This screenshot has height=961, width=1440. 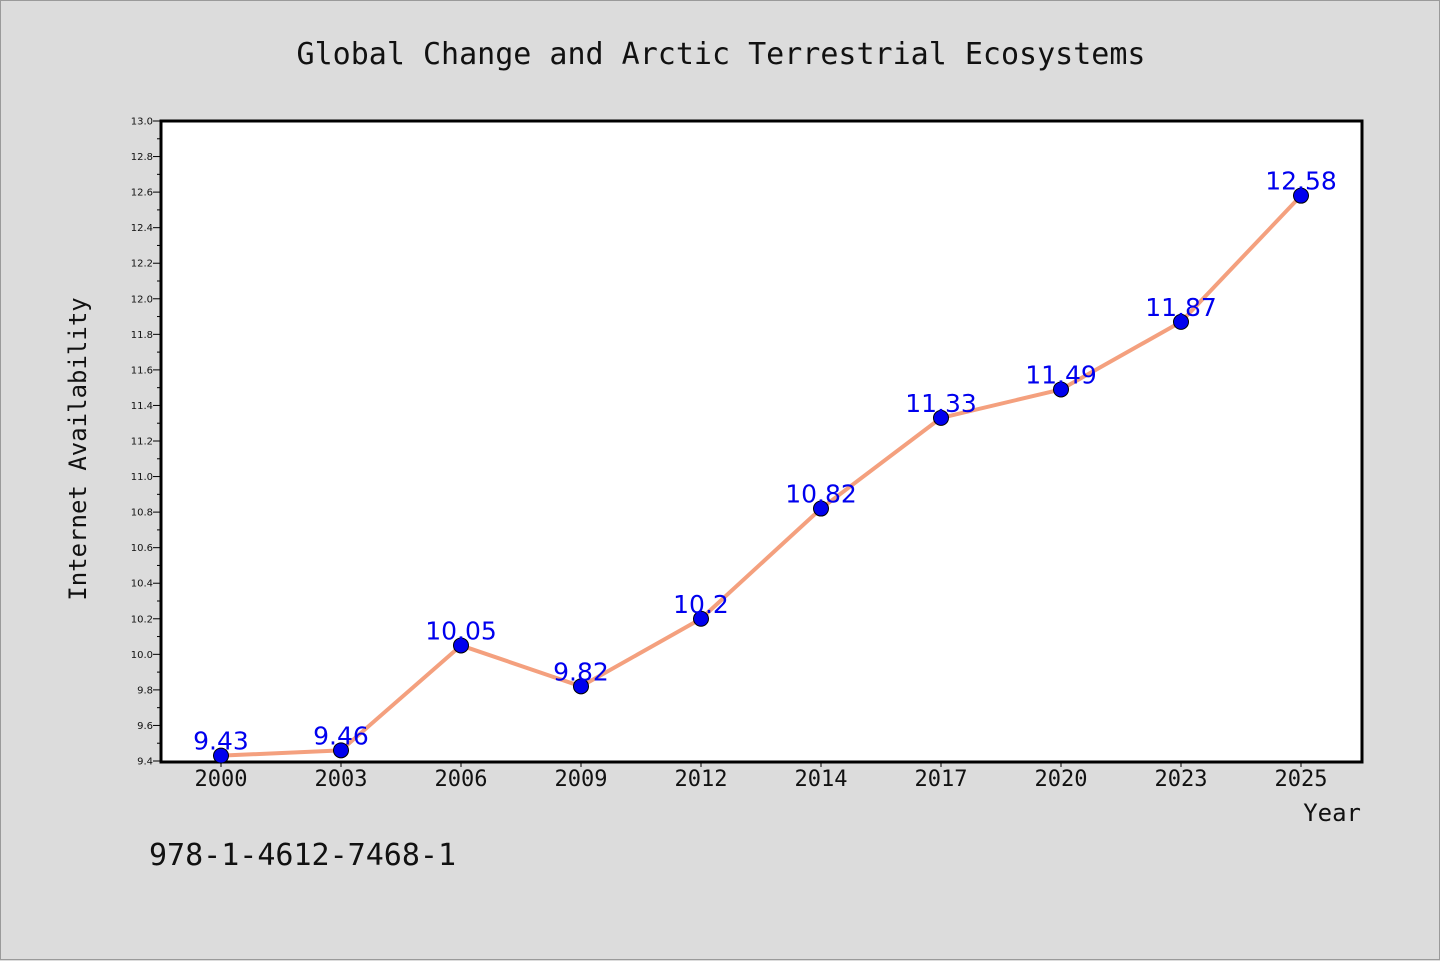 What do you see at coordinates (341, 735) in the screenshot?
I see `data-label: 9.46` at bounding box center [341, 735].